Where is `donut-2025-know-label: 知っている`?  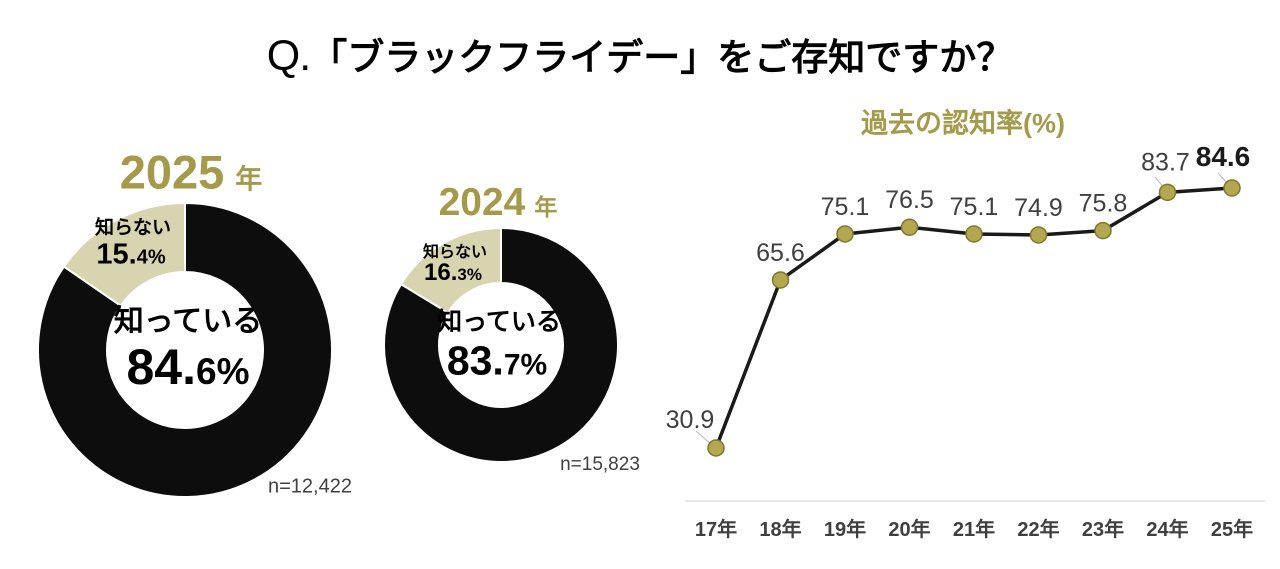 donut-2025-know-label: 知っている is located at coordinates (188, 321).